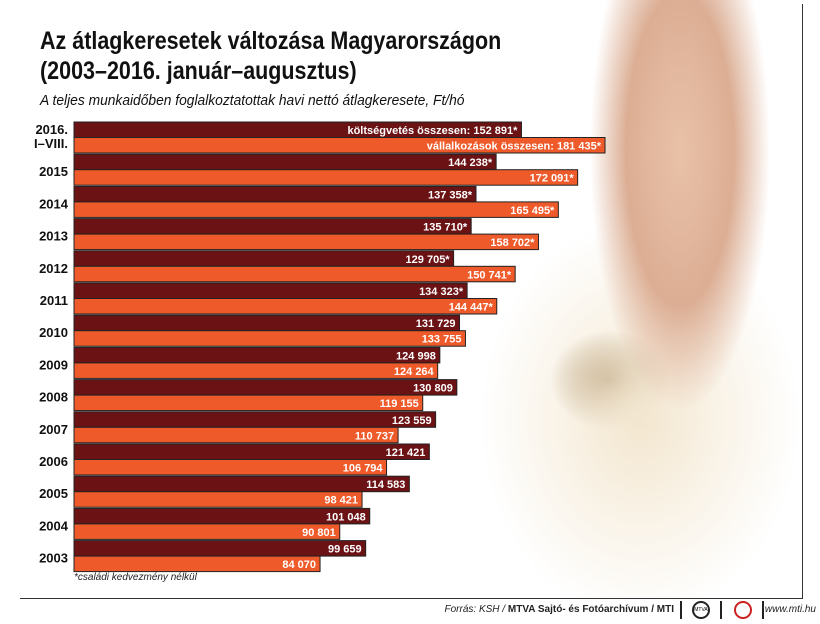 This screenshot has height=624, width=820. What do you see at coordinates (345, 550) in the screenshot?
I see `data-label: 99 659` at bounding box center [345, 550].